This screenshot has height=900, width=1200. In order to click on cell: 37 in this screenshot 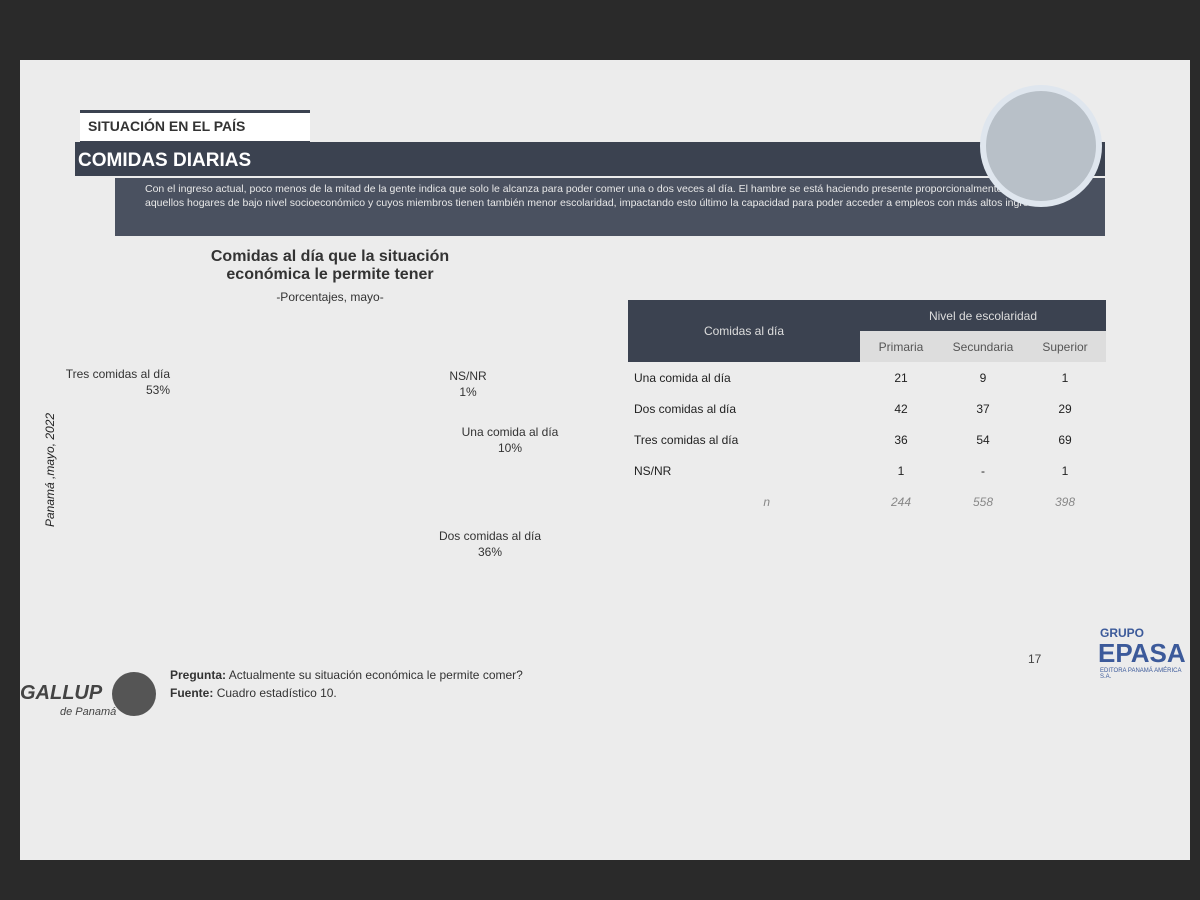, I will do `click(983, 408)`.